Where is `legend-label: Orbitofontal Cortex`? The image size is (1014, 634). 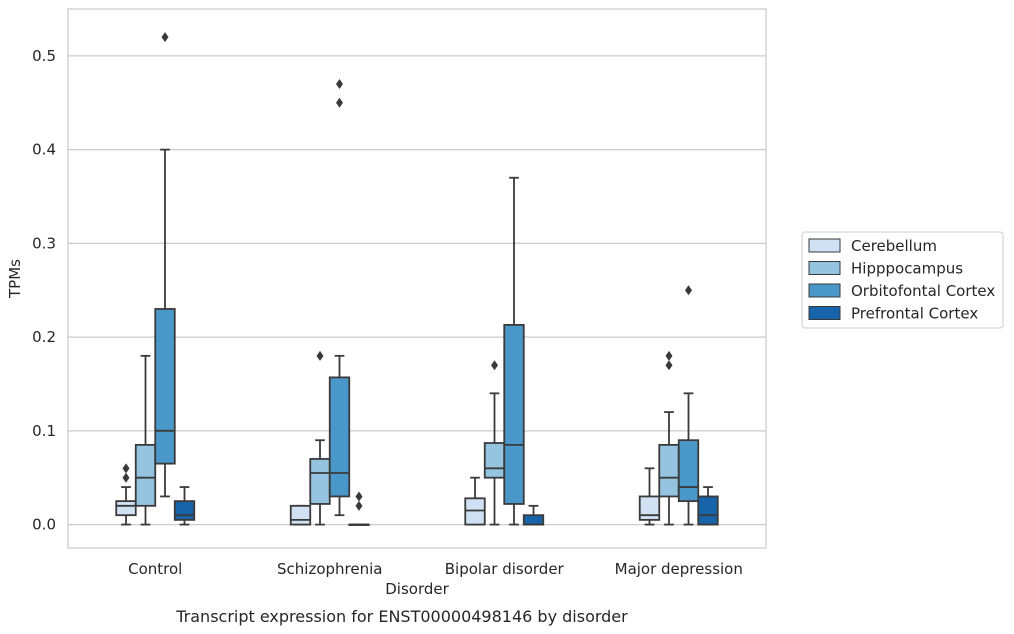 legend-label: Orbitofontal Cortex is located at coordinates (923, 291).